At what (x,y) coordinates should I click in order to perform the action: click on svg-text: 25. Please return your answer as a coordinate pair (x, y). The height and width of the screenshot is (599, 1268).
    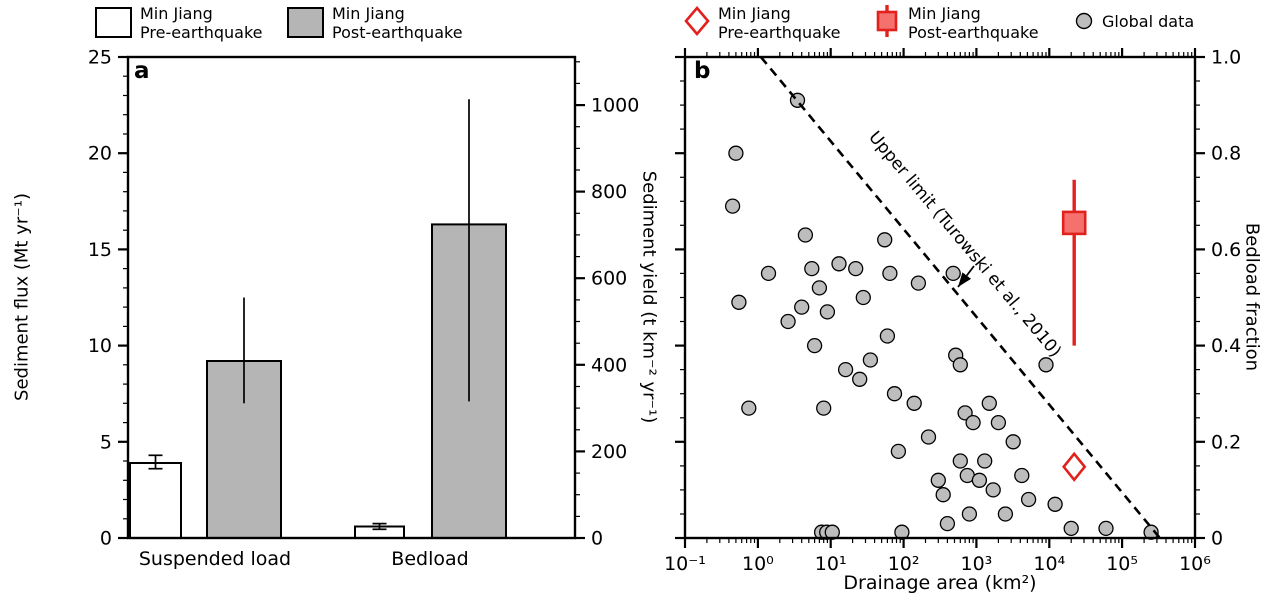
    Looking at the image, I should click on (100, 58).